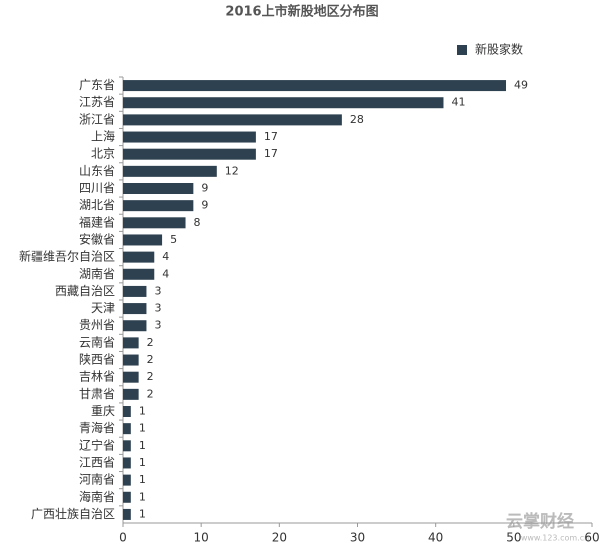 The width and height of the screenshot is (605, 548). I want to click on value-label: 28, so click(357, 119).